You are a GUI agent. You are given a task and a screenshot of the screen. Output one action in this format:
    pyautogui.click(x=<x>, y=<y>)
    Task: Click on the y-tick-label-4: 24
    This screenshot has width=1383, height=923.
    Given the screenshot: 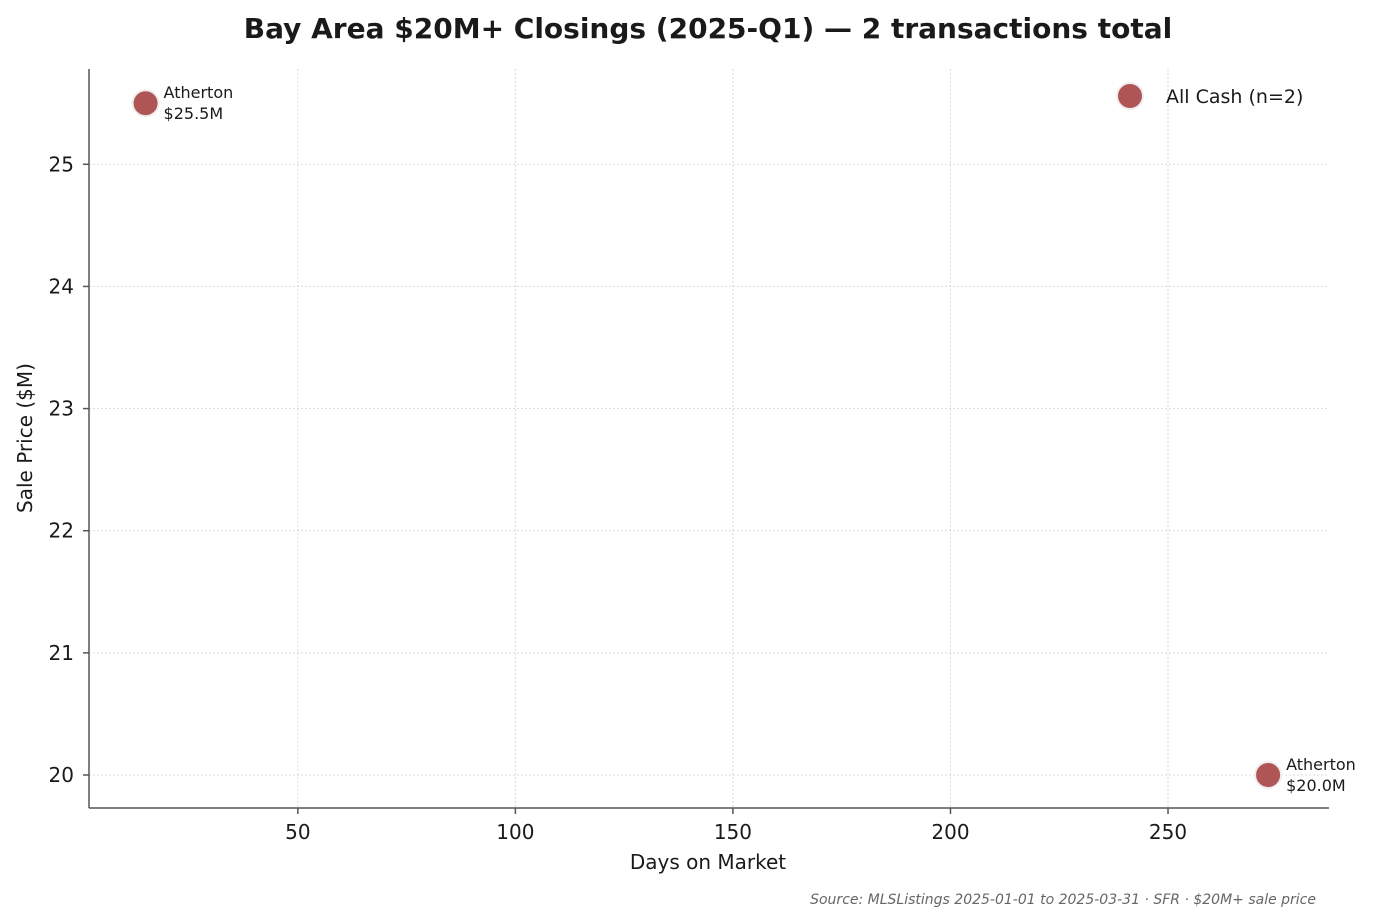 What is the action you would take?
    pyautogui.click(x=61, y=286)
    